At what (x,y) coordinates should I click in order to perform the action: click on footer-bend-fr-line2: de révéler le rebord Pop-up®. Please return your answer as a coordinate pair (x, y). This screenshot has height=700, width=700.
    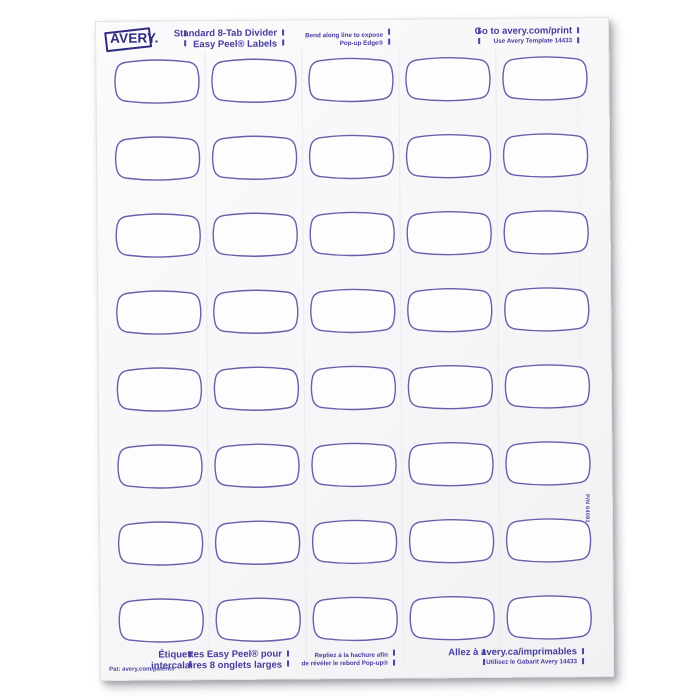
    Looking at the image, I should click on (345, 663).